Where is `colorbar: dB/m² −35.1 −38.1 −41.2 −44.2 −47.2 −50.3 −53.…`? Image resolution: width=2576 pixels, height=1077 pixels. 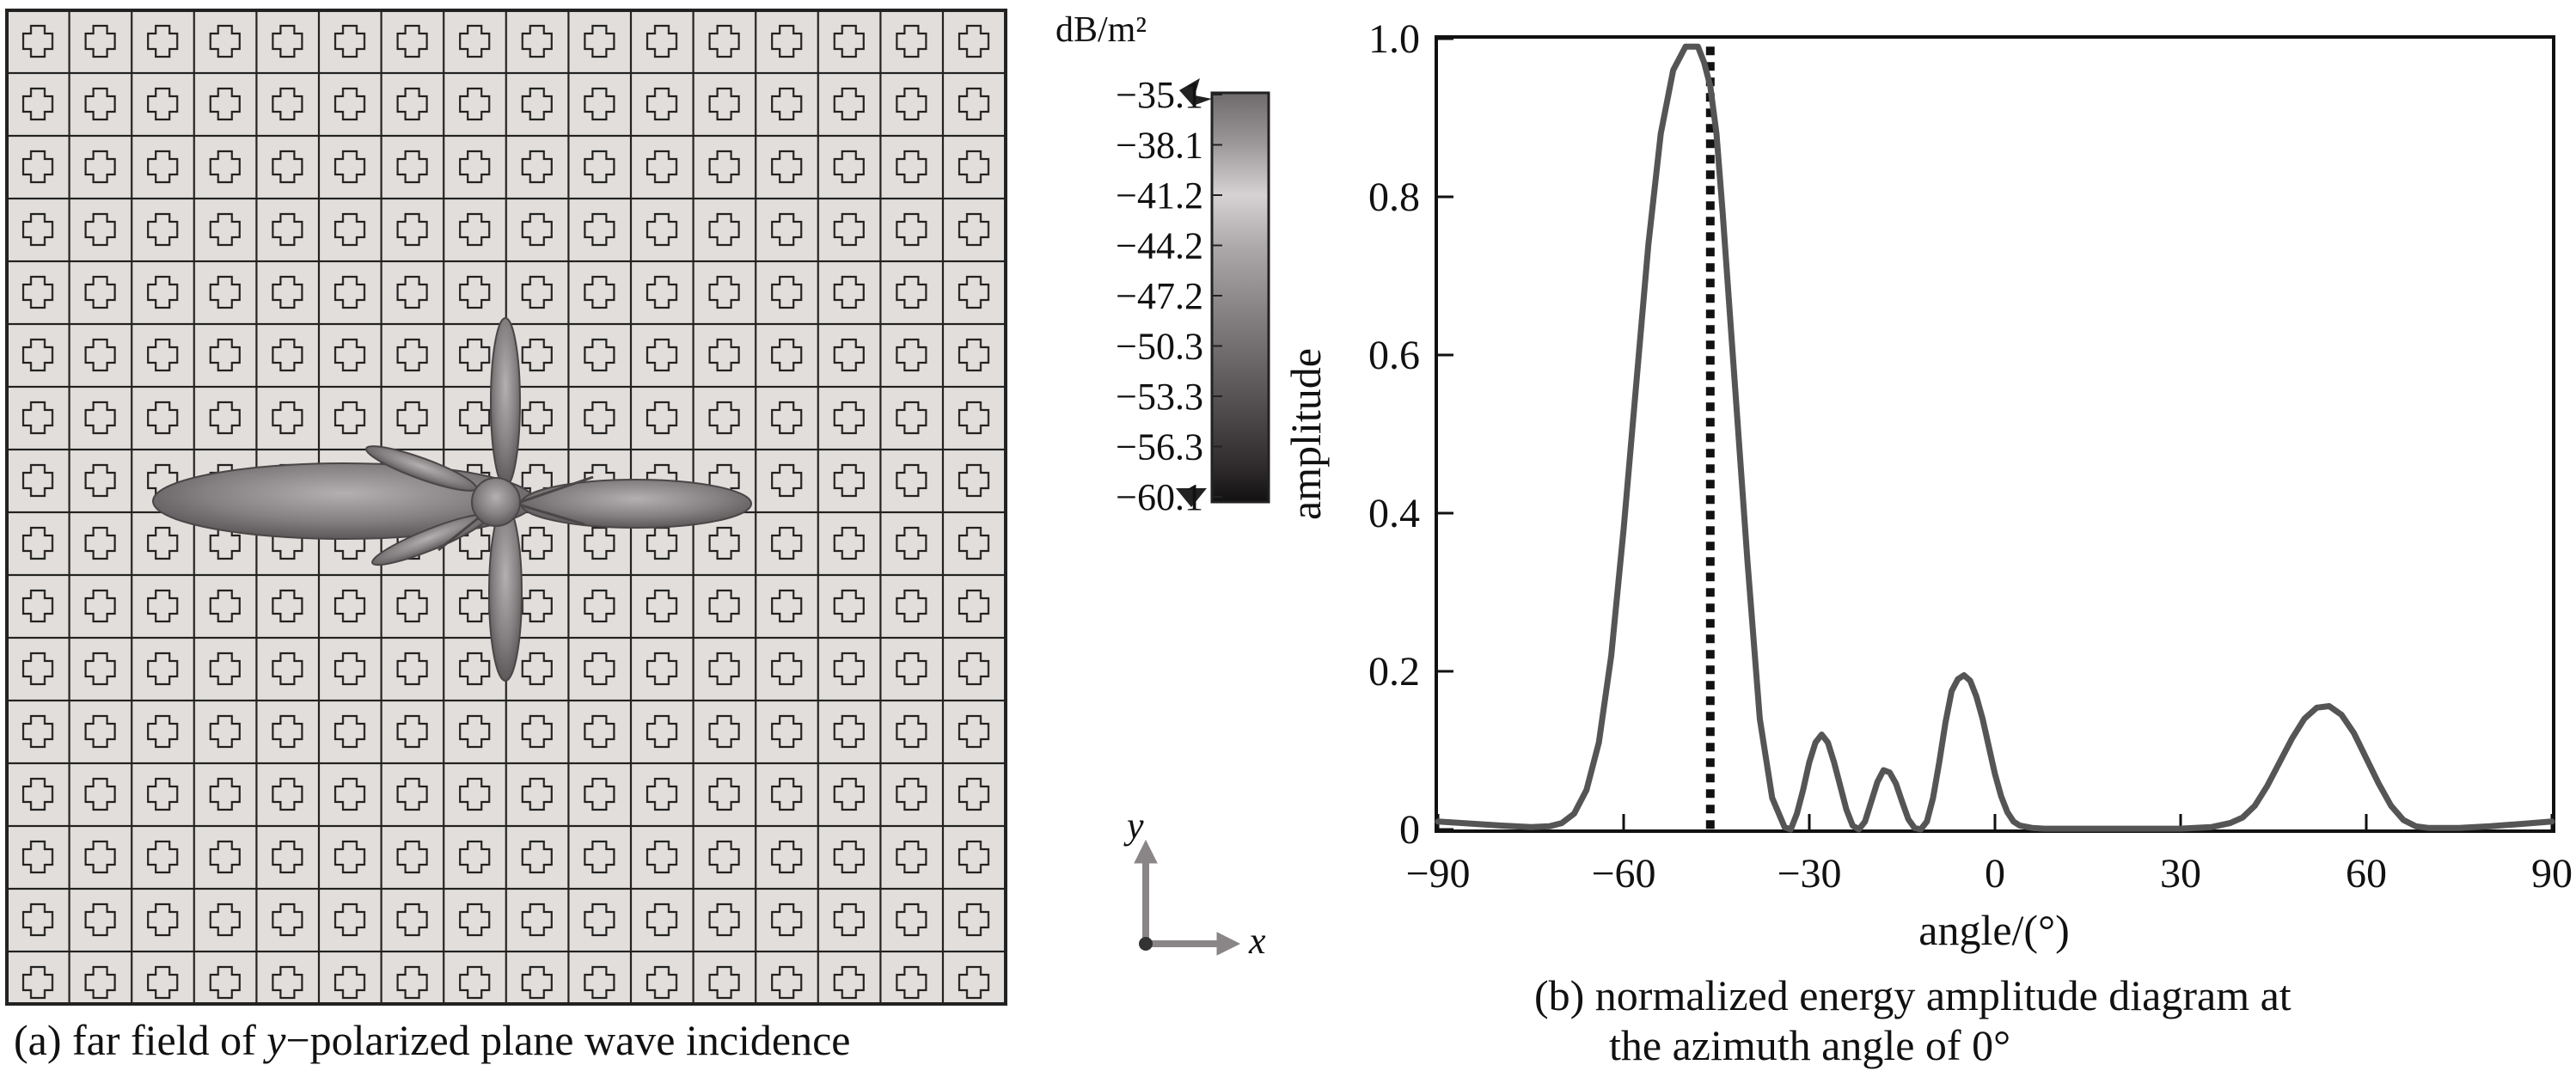 colorbar: dB/m² −35.1 −38.1 −41.2 −44.2 −47.2 −50.3 −53.… is located at coordinates (1162, 264).